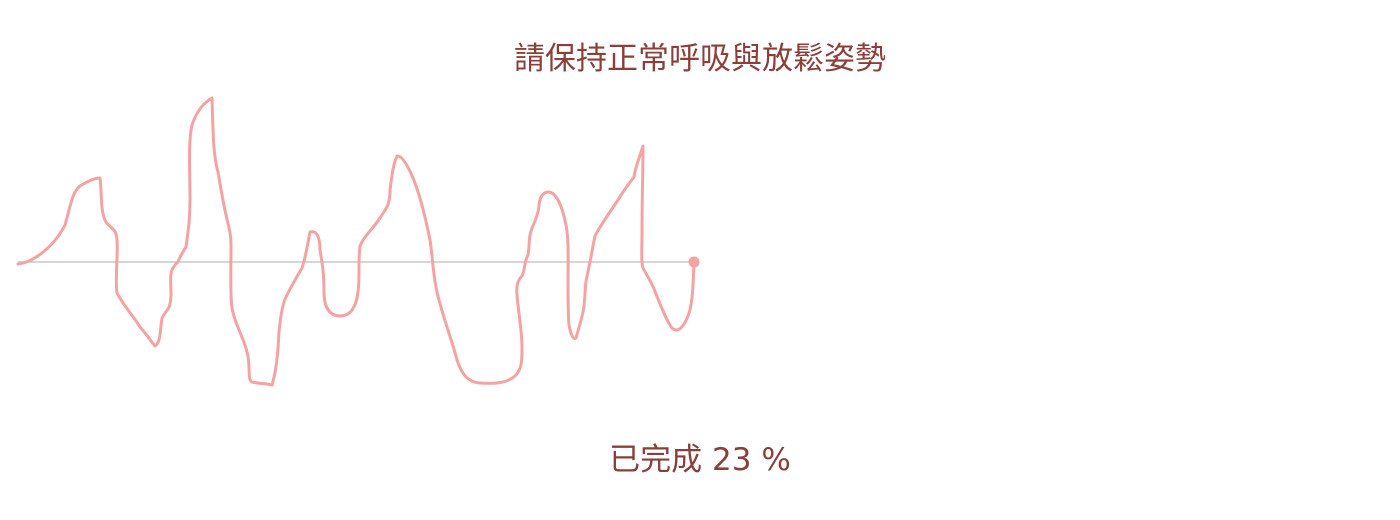 The image size is (1400, 520). What do you see at coordinates (694, 262) in the screenshot?
I see `waveform-current-point` at bounding box center [694, 262].